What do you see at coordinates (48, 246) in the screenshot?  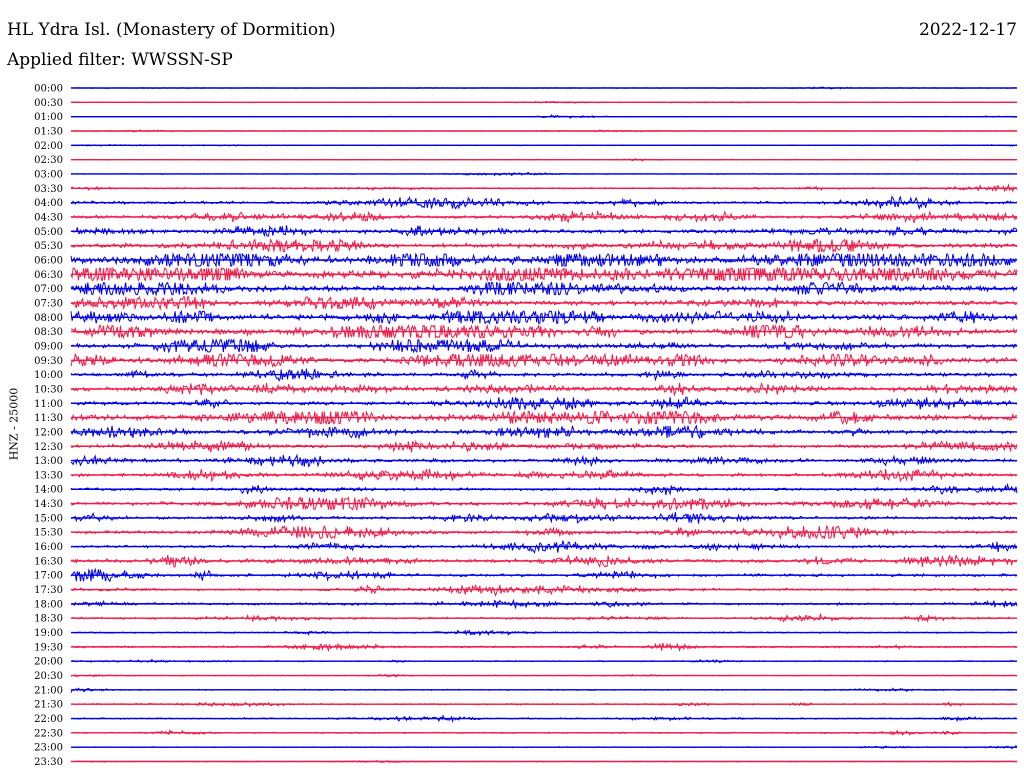 I see `row-time-label: 05:30` at bounding box center [48, 246].